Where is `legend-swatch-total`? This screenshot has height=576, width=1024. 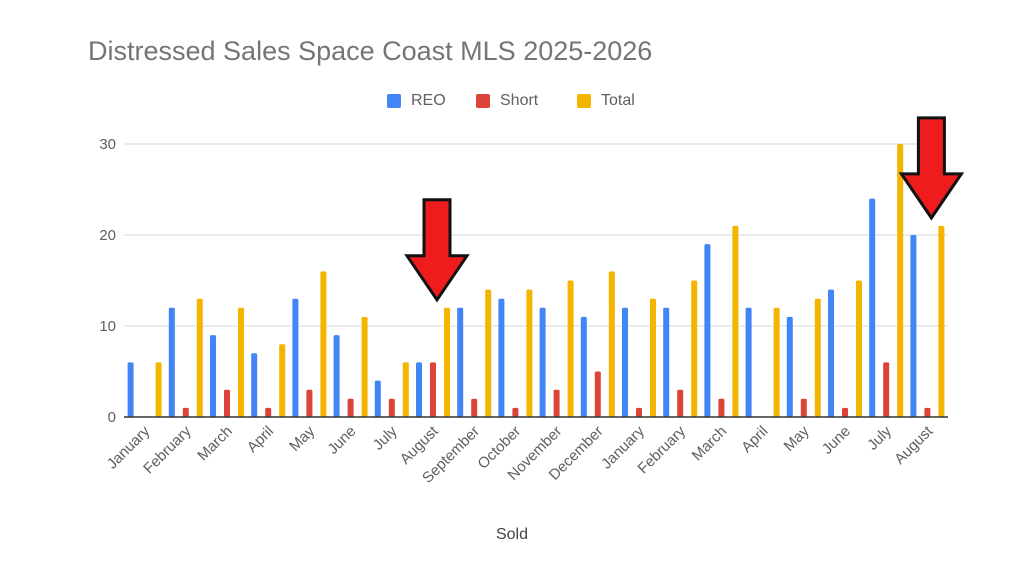 legend-swatch-total is located at coordinates (584, 101).